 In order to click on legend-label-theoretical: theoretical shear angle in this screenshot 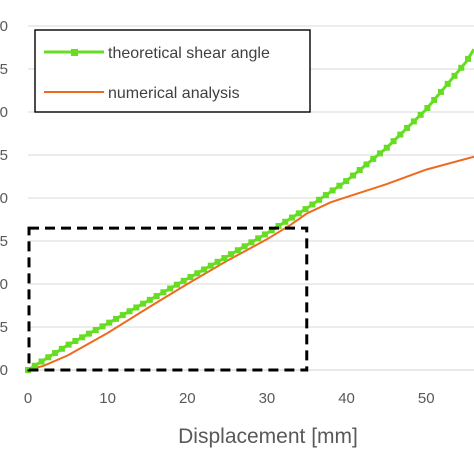, I will do `click(189, 53)`.